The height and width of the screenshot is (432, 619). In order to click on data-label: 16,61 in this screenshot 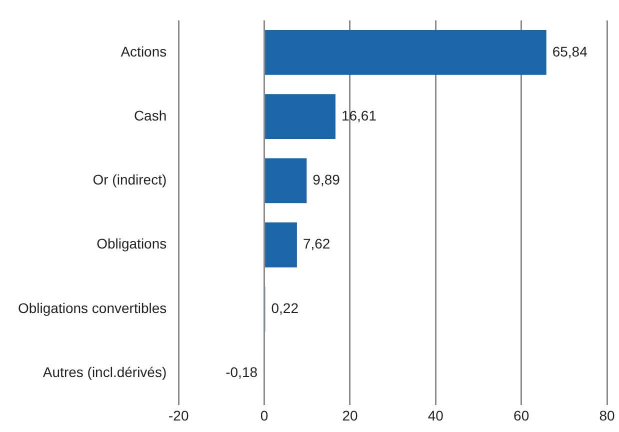, I will do `click(359, 115)`.